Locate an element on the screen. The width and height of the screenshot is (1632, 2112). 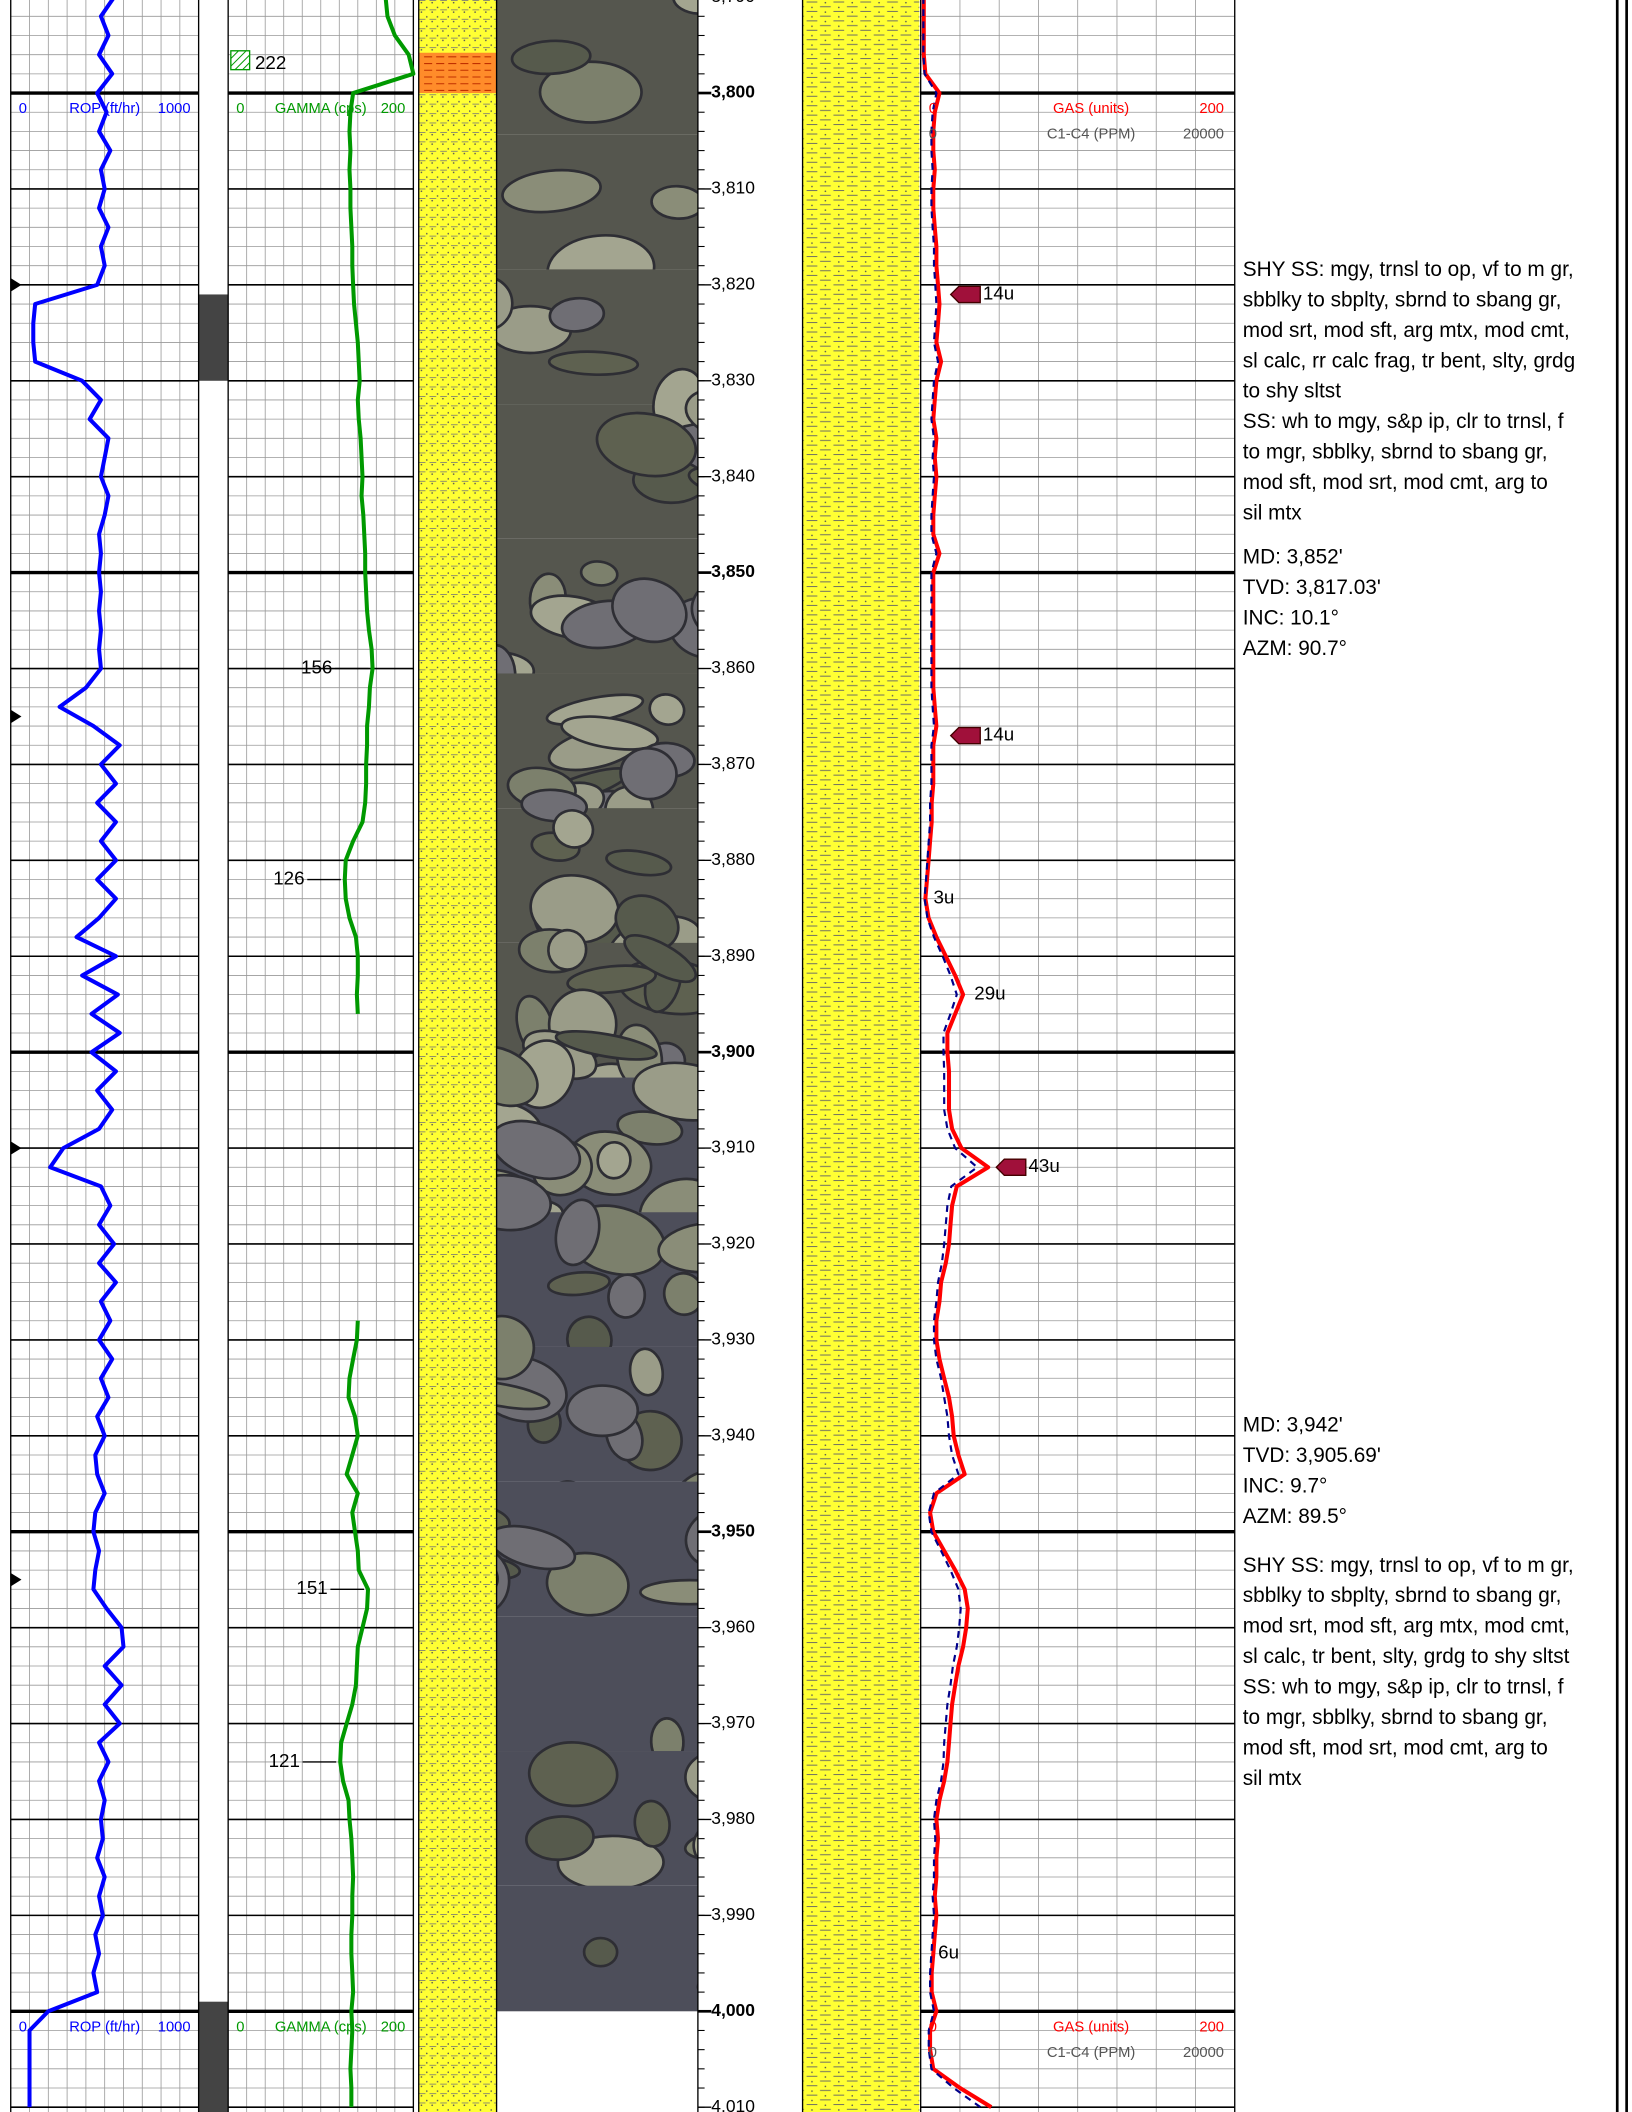
depth-label: 3,800 is located at coordinates (733, 92).